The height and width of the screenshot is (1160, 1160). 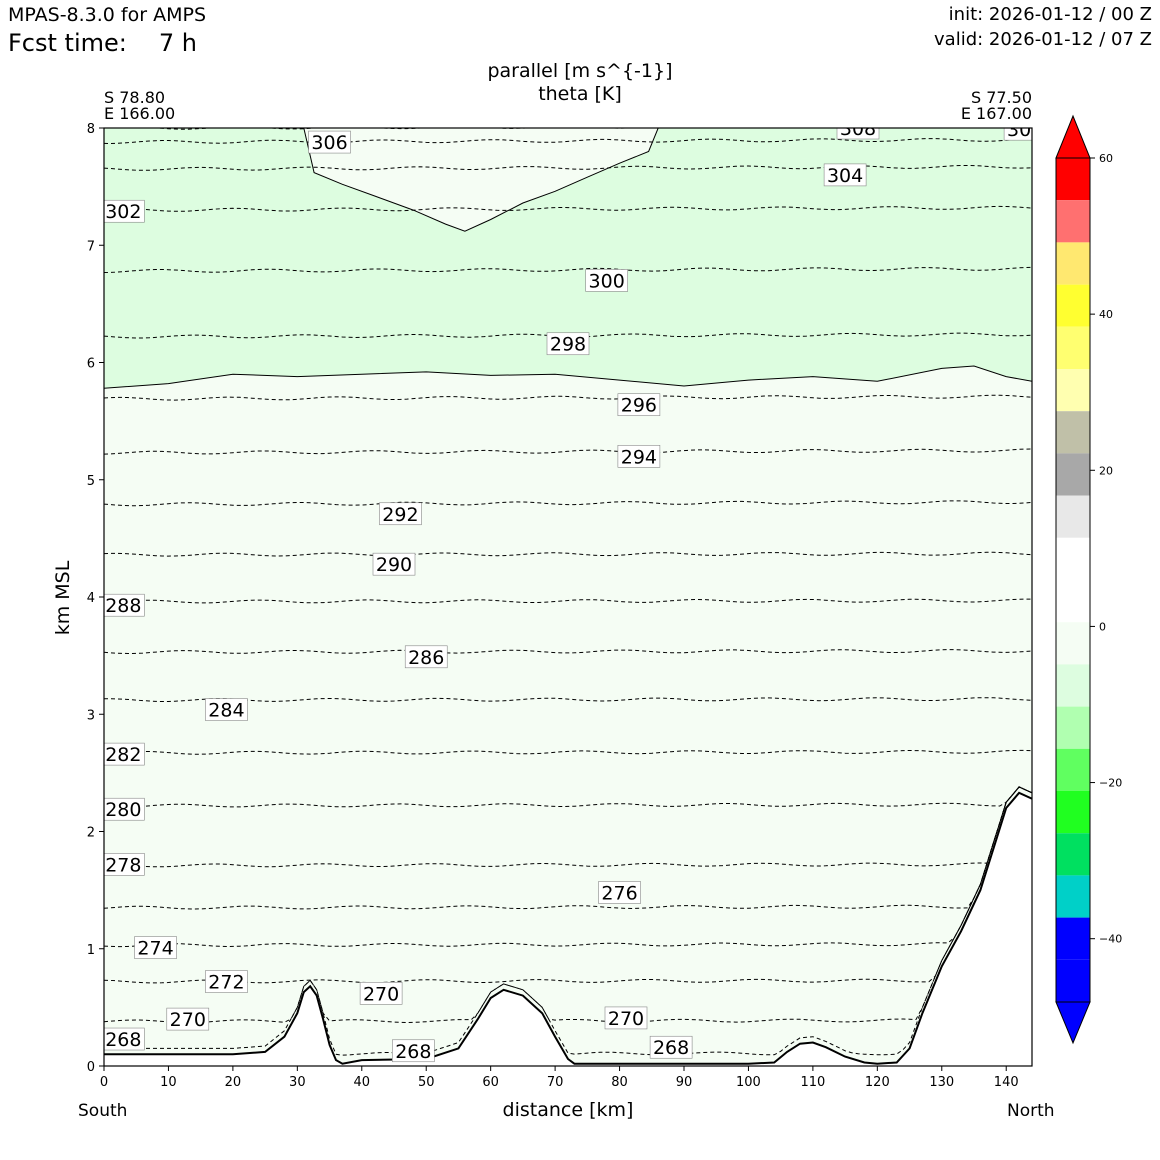 What do you see at coordinates (1073, 1023) in the screenshot?
I see `colorbar-min-arrow` at bounding box center [1073, 1023].